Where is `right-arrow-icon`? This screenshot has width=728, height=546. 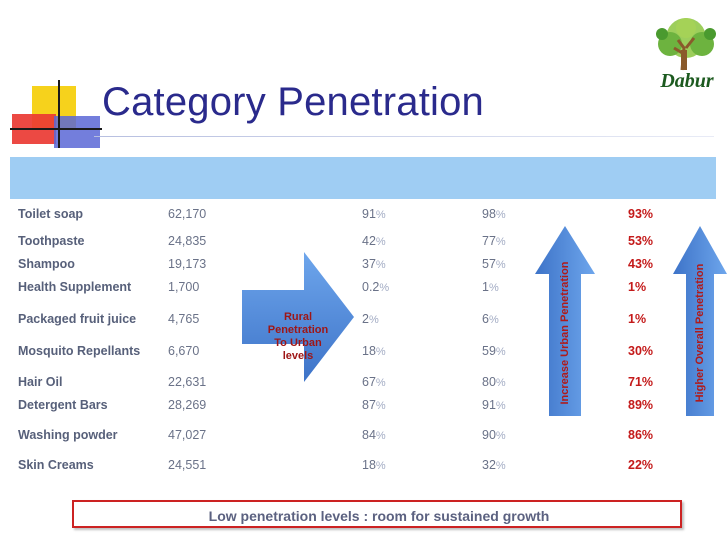 right-arrow-icon is located at coordinates (298, 317).